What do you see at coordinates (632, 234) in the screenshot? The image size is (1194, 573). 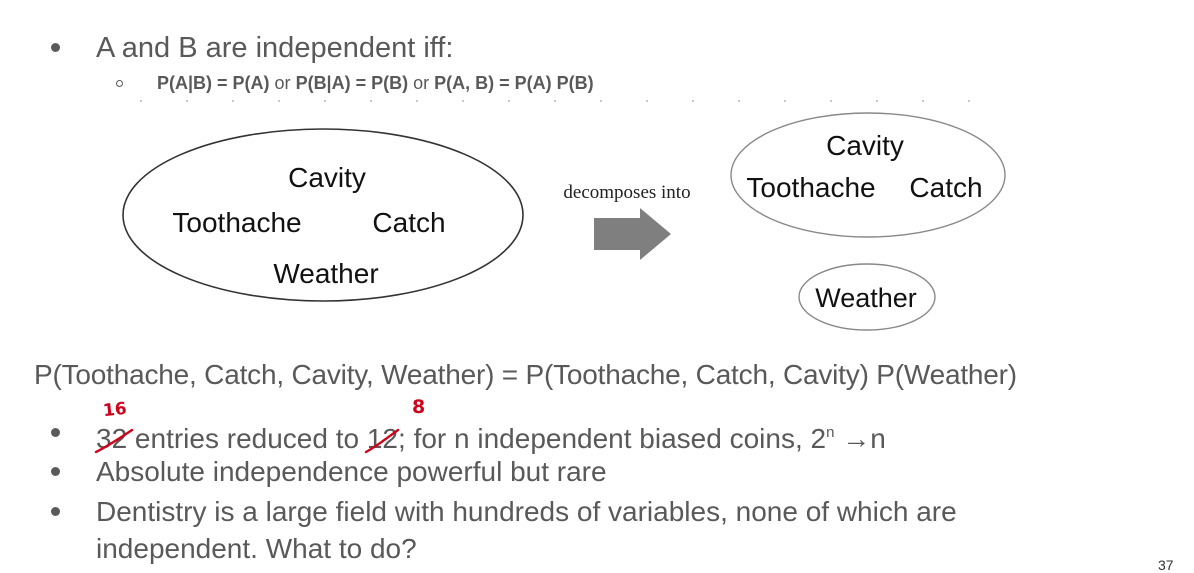 I see `decompose-arrow-icon` at bounding box center [632, 234].